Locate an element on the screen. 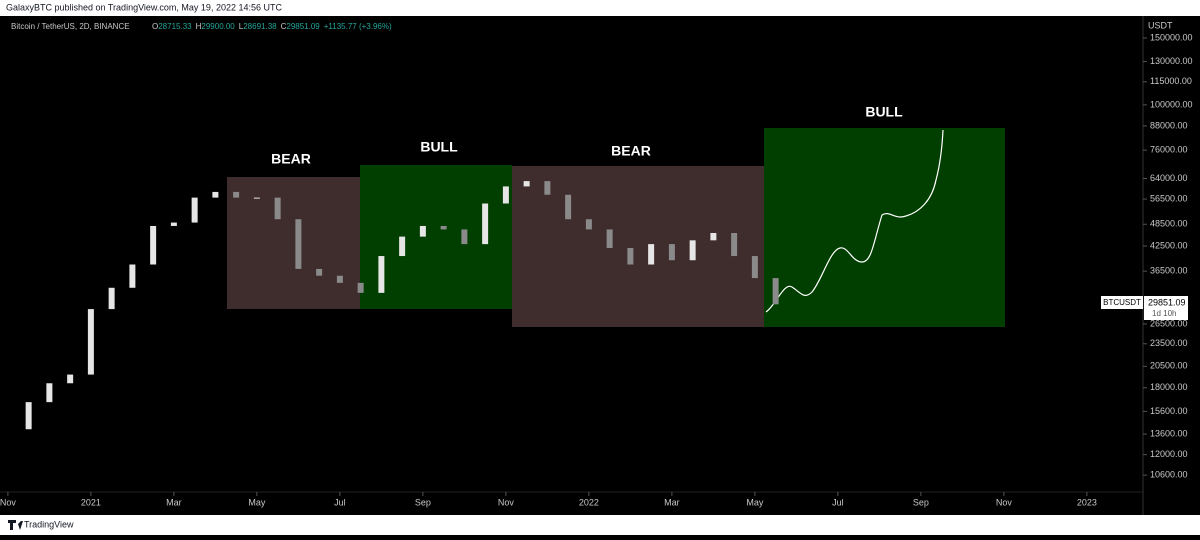 The image size is (1200, 540). symbol-tag-text: BTCUSDT is located at coordinates (1122, 302).